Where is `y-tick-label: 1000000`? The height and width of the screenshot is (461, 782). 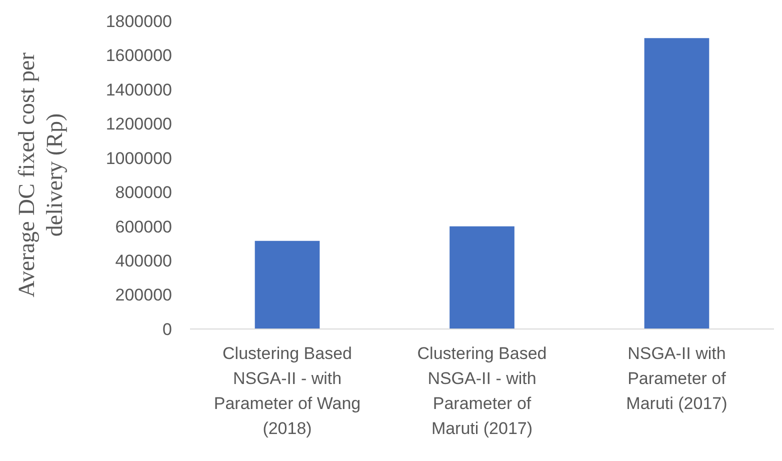 y-tick-label: 1000000 is located at coordinates (139, 158).